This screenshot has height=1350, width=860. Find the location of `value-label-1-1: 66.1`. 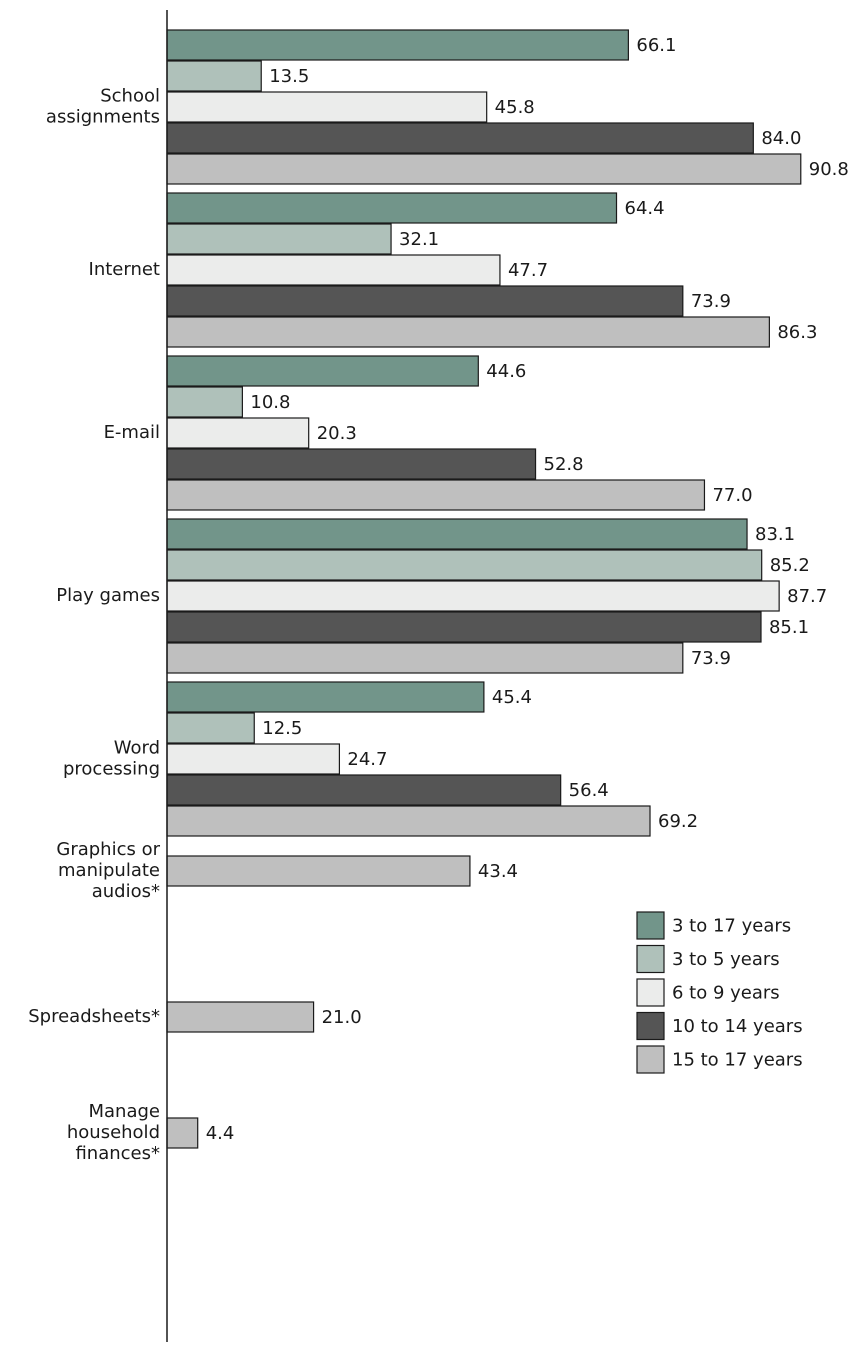

value-label-1-1: 66.1 is located at coordinates (656, 45).